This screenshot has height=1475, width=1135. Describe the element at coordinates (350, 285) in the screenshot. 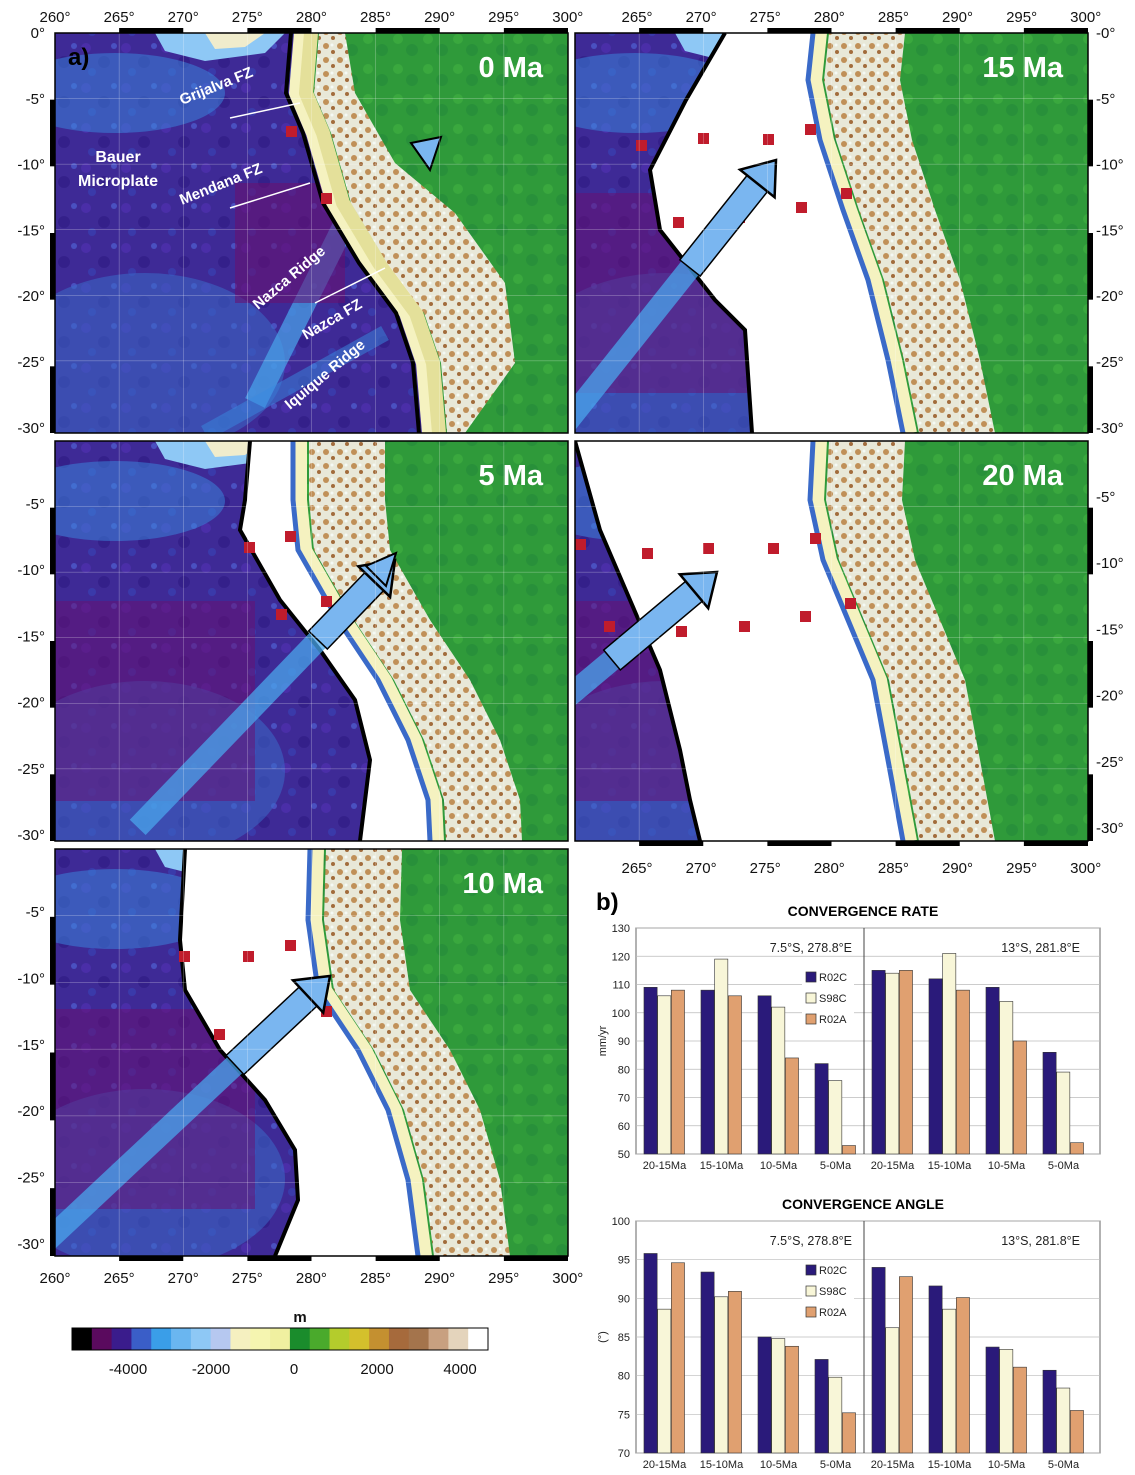

I see `nazca-fz-line` at that location.